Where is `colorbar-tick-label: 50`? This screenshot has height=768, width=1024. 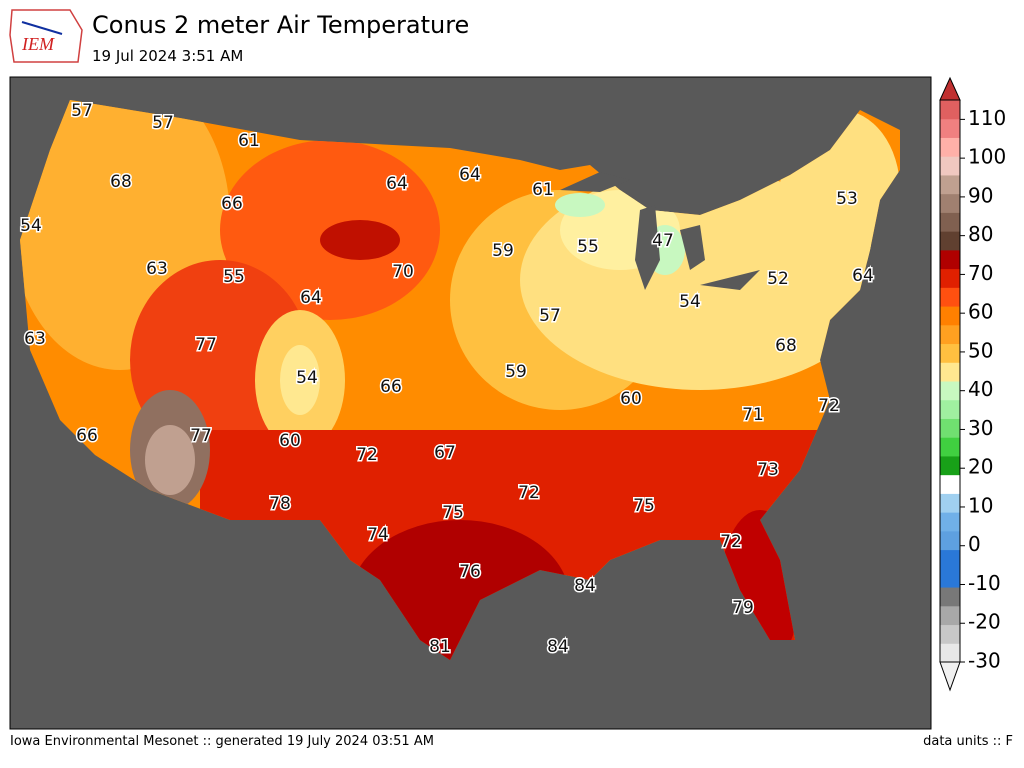
colorbar-tick-label: 50 is located at coordinates (980, 350).